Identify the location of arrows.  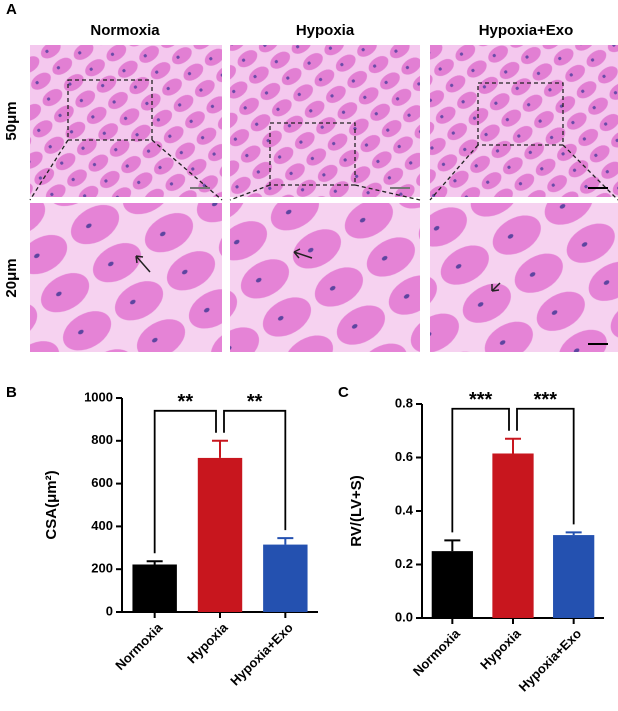
(318, 270).